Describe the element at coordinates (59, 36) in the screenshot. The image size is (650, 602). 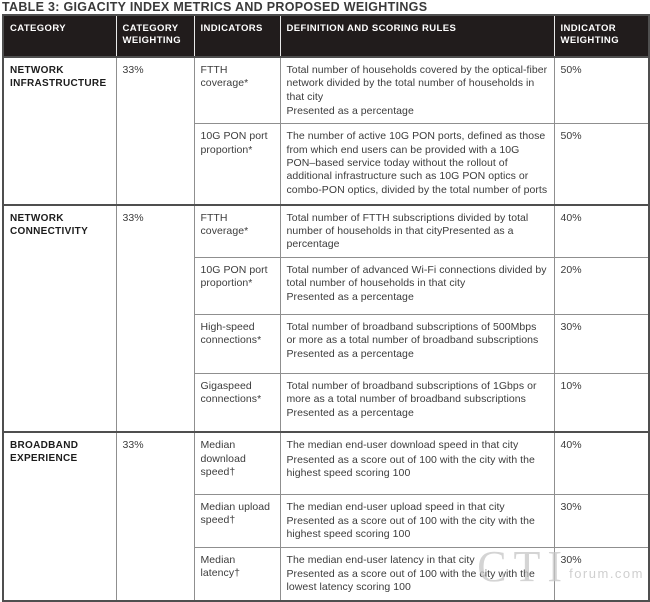
I see `header-category: CATEGORY` at that location.